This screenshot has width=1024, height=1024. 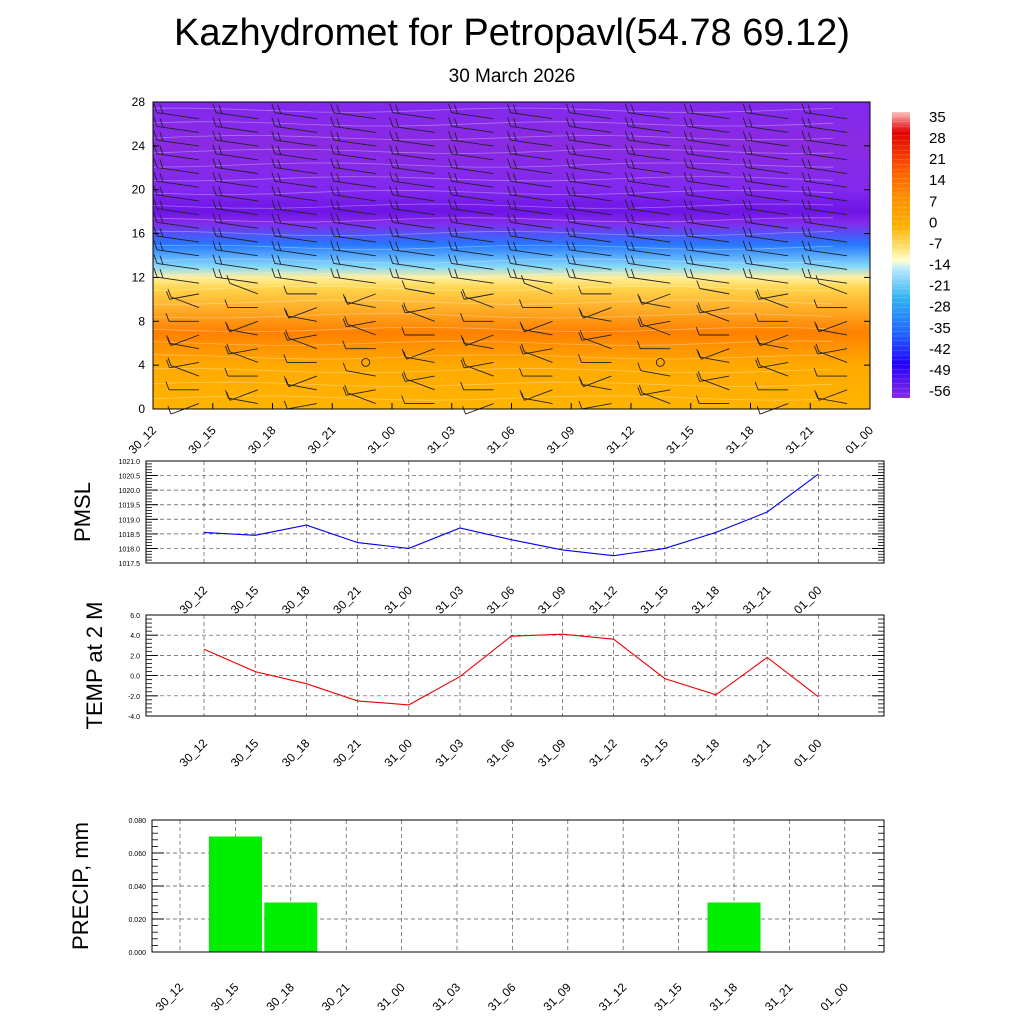 What do you see at coordinates (511, 515) in the screenshot?
I see `pmsl-series-line` at bounding box center [511, 515].